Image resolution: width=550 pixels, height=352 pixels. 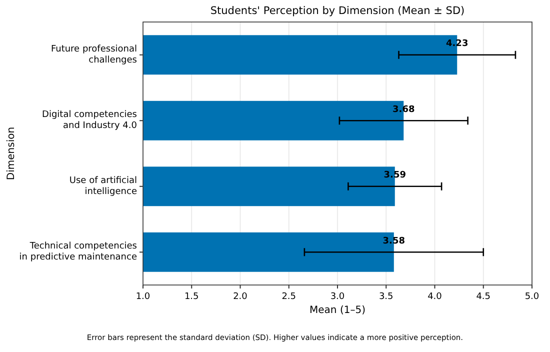 I want to click on y-tick-label: Use of artificial intelligence, so click(x=103, y=187).